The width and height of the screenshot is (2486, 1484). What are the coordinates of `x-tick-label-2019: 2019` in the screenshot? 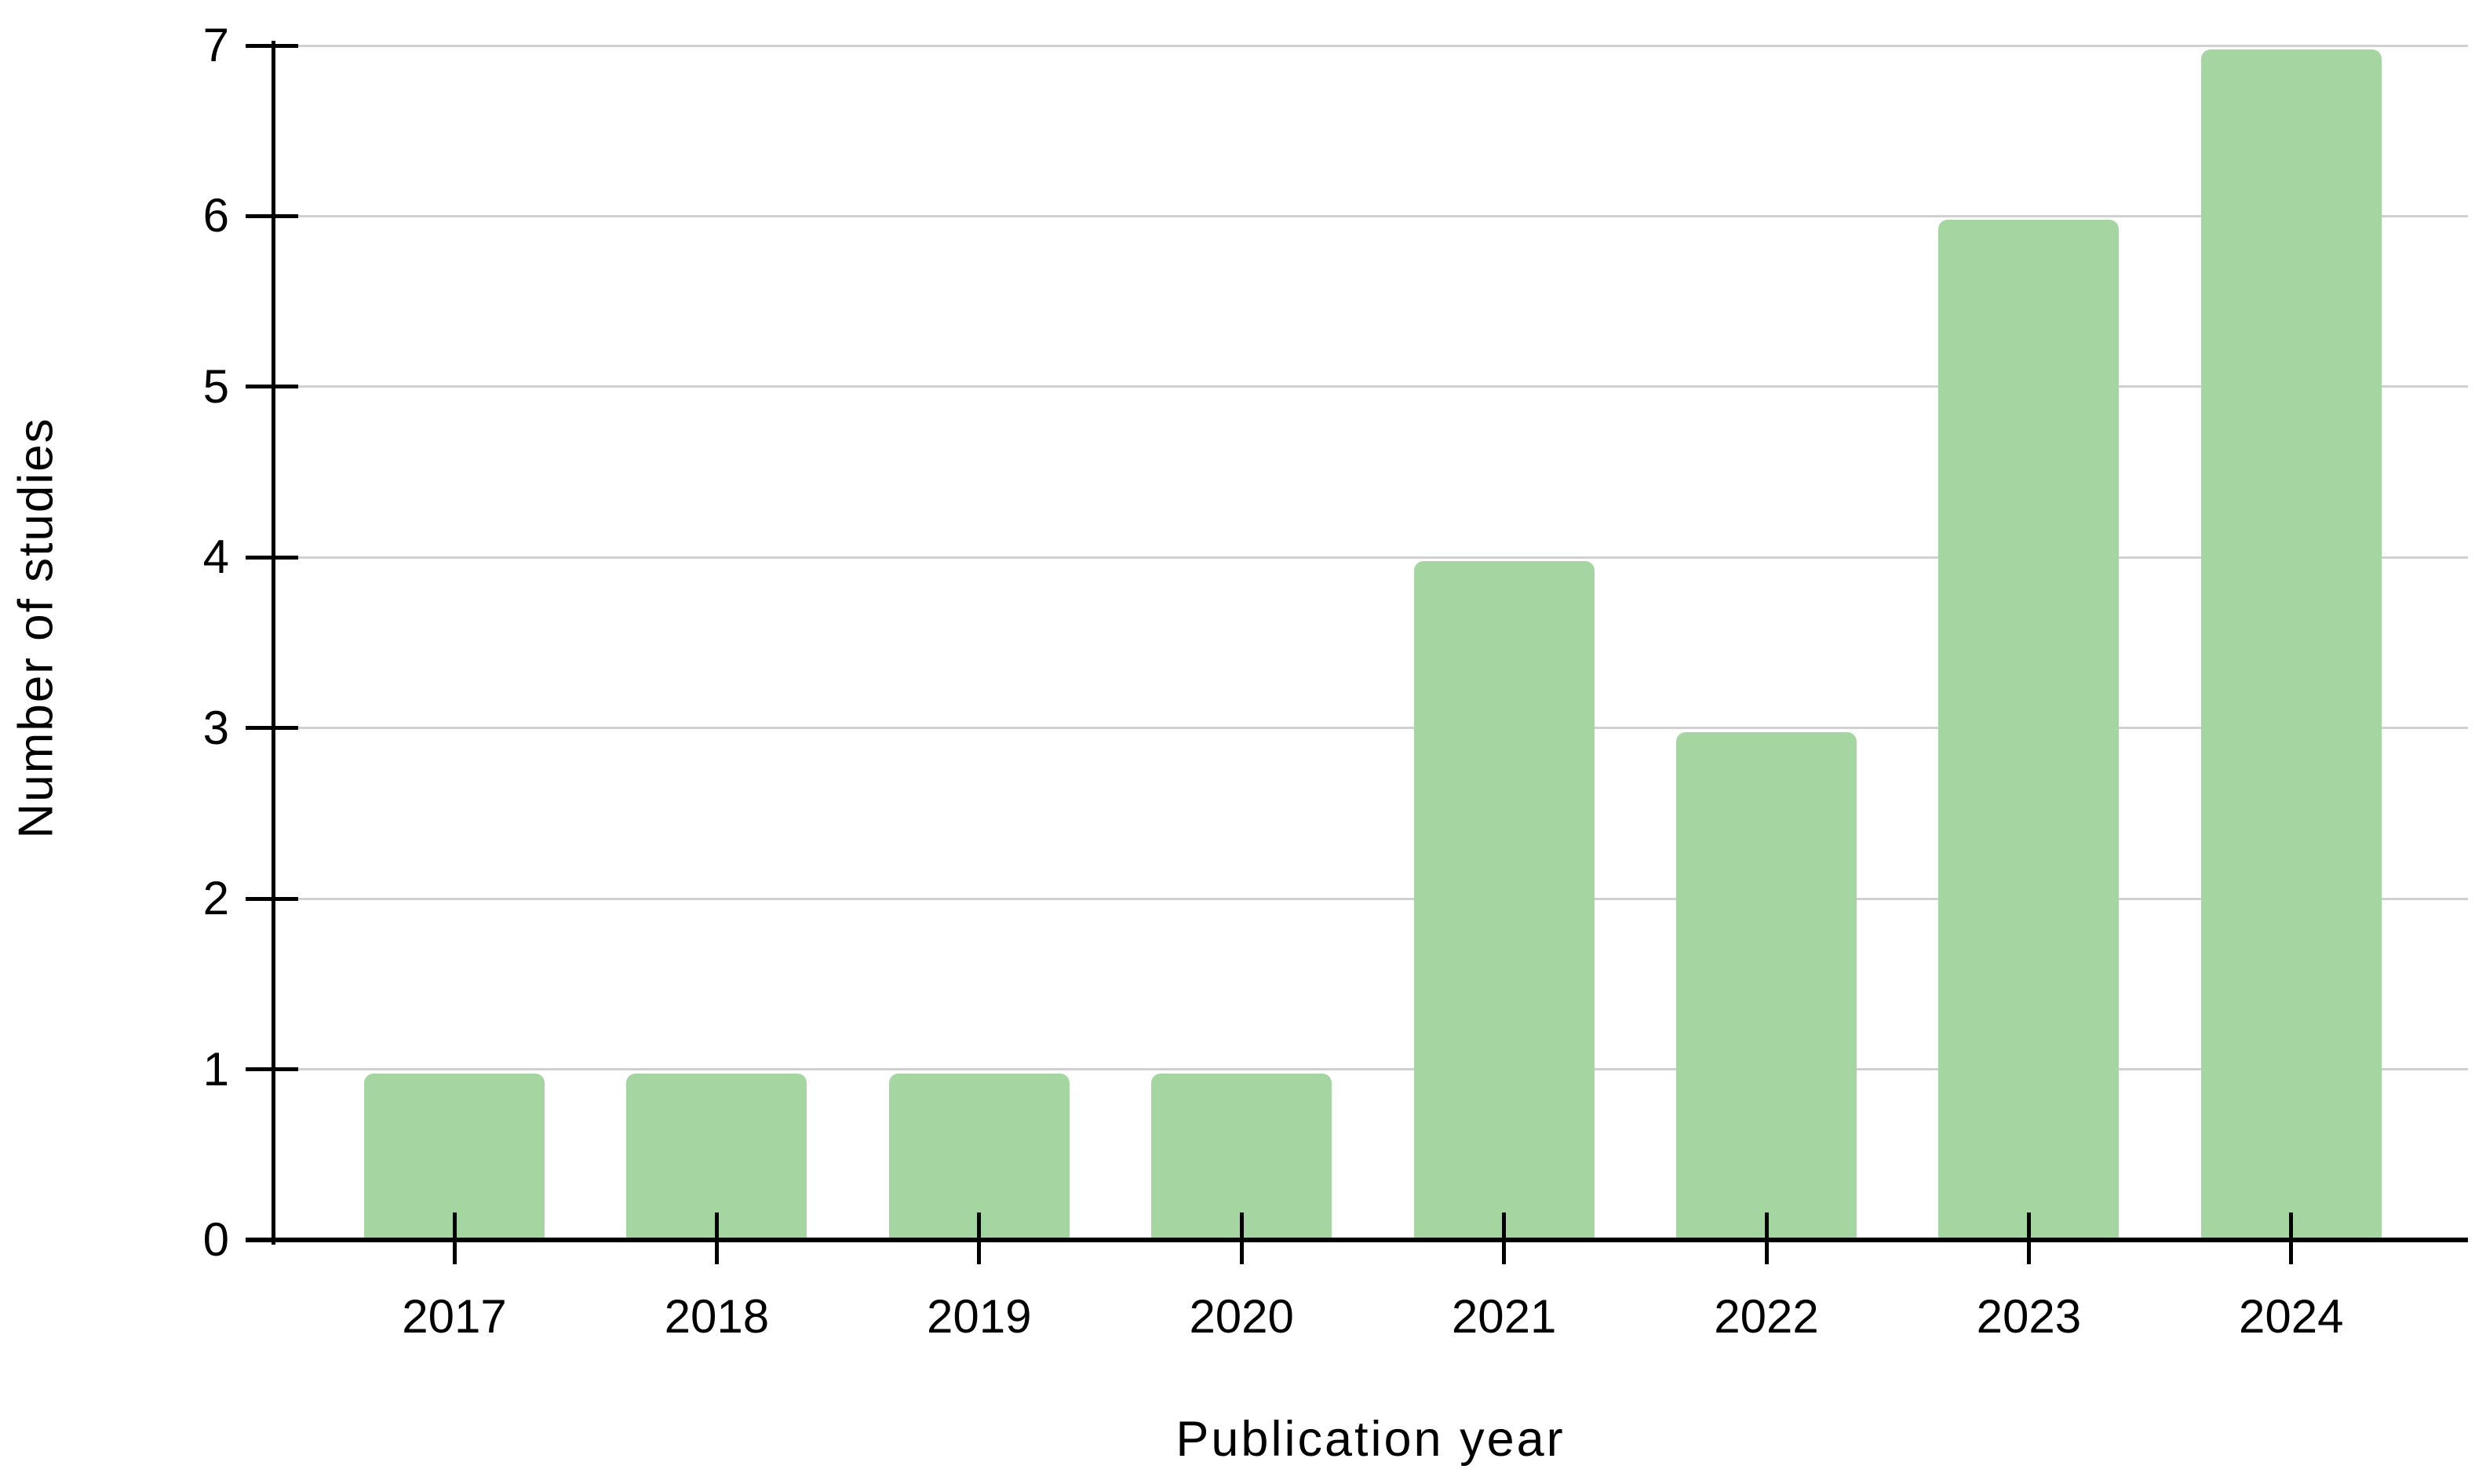 It's located at (979, 1316).